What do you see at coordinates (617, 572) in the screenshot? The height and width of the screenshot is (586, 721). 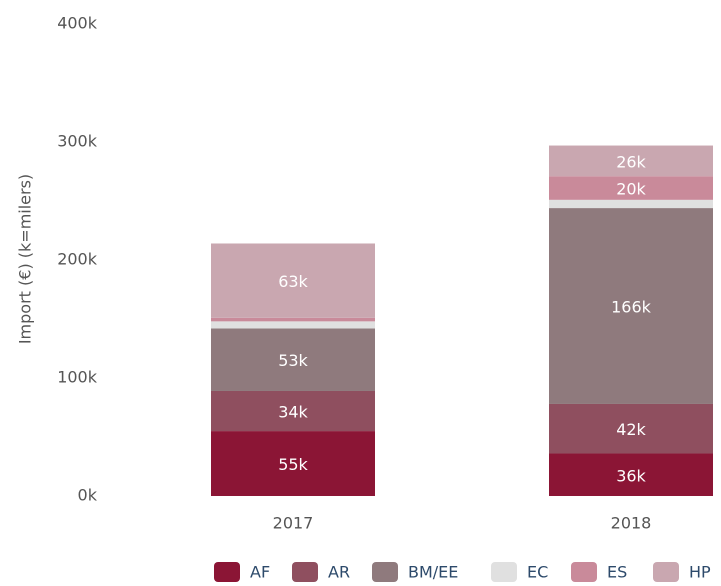 I see `legend-label: ES` at bounding box center [617, 572].